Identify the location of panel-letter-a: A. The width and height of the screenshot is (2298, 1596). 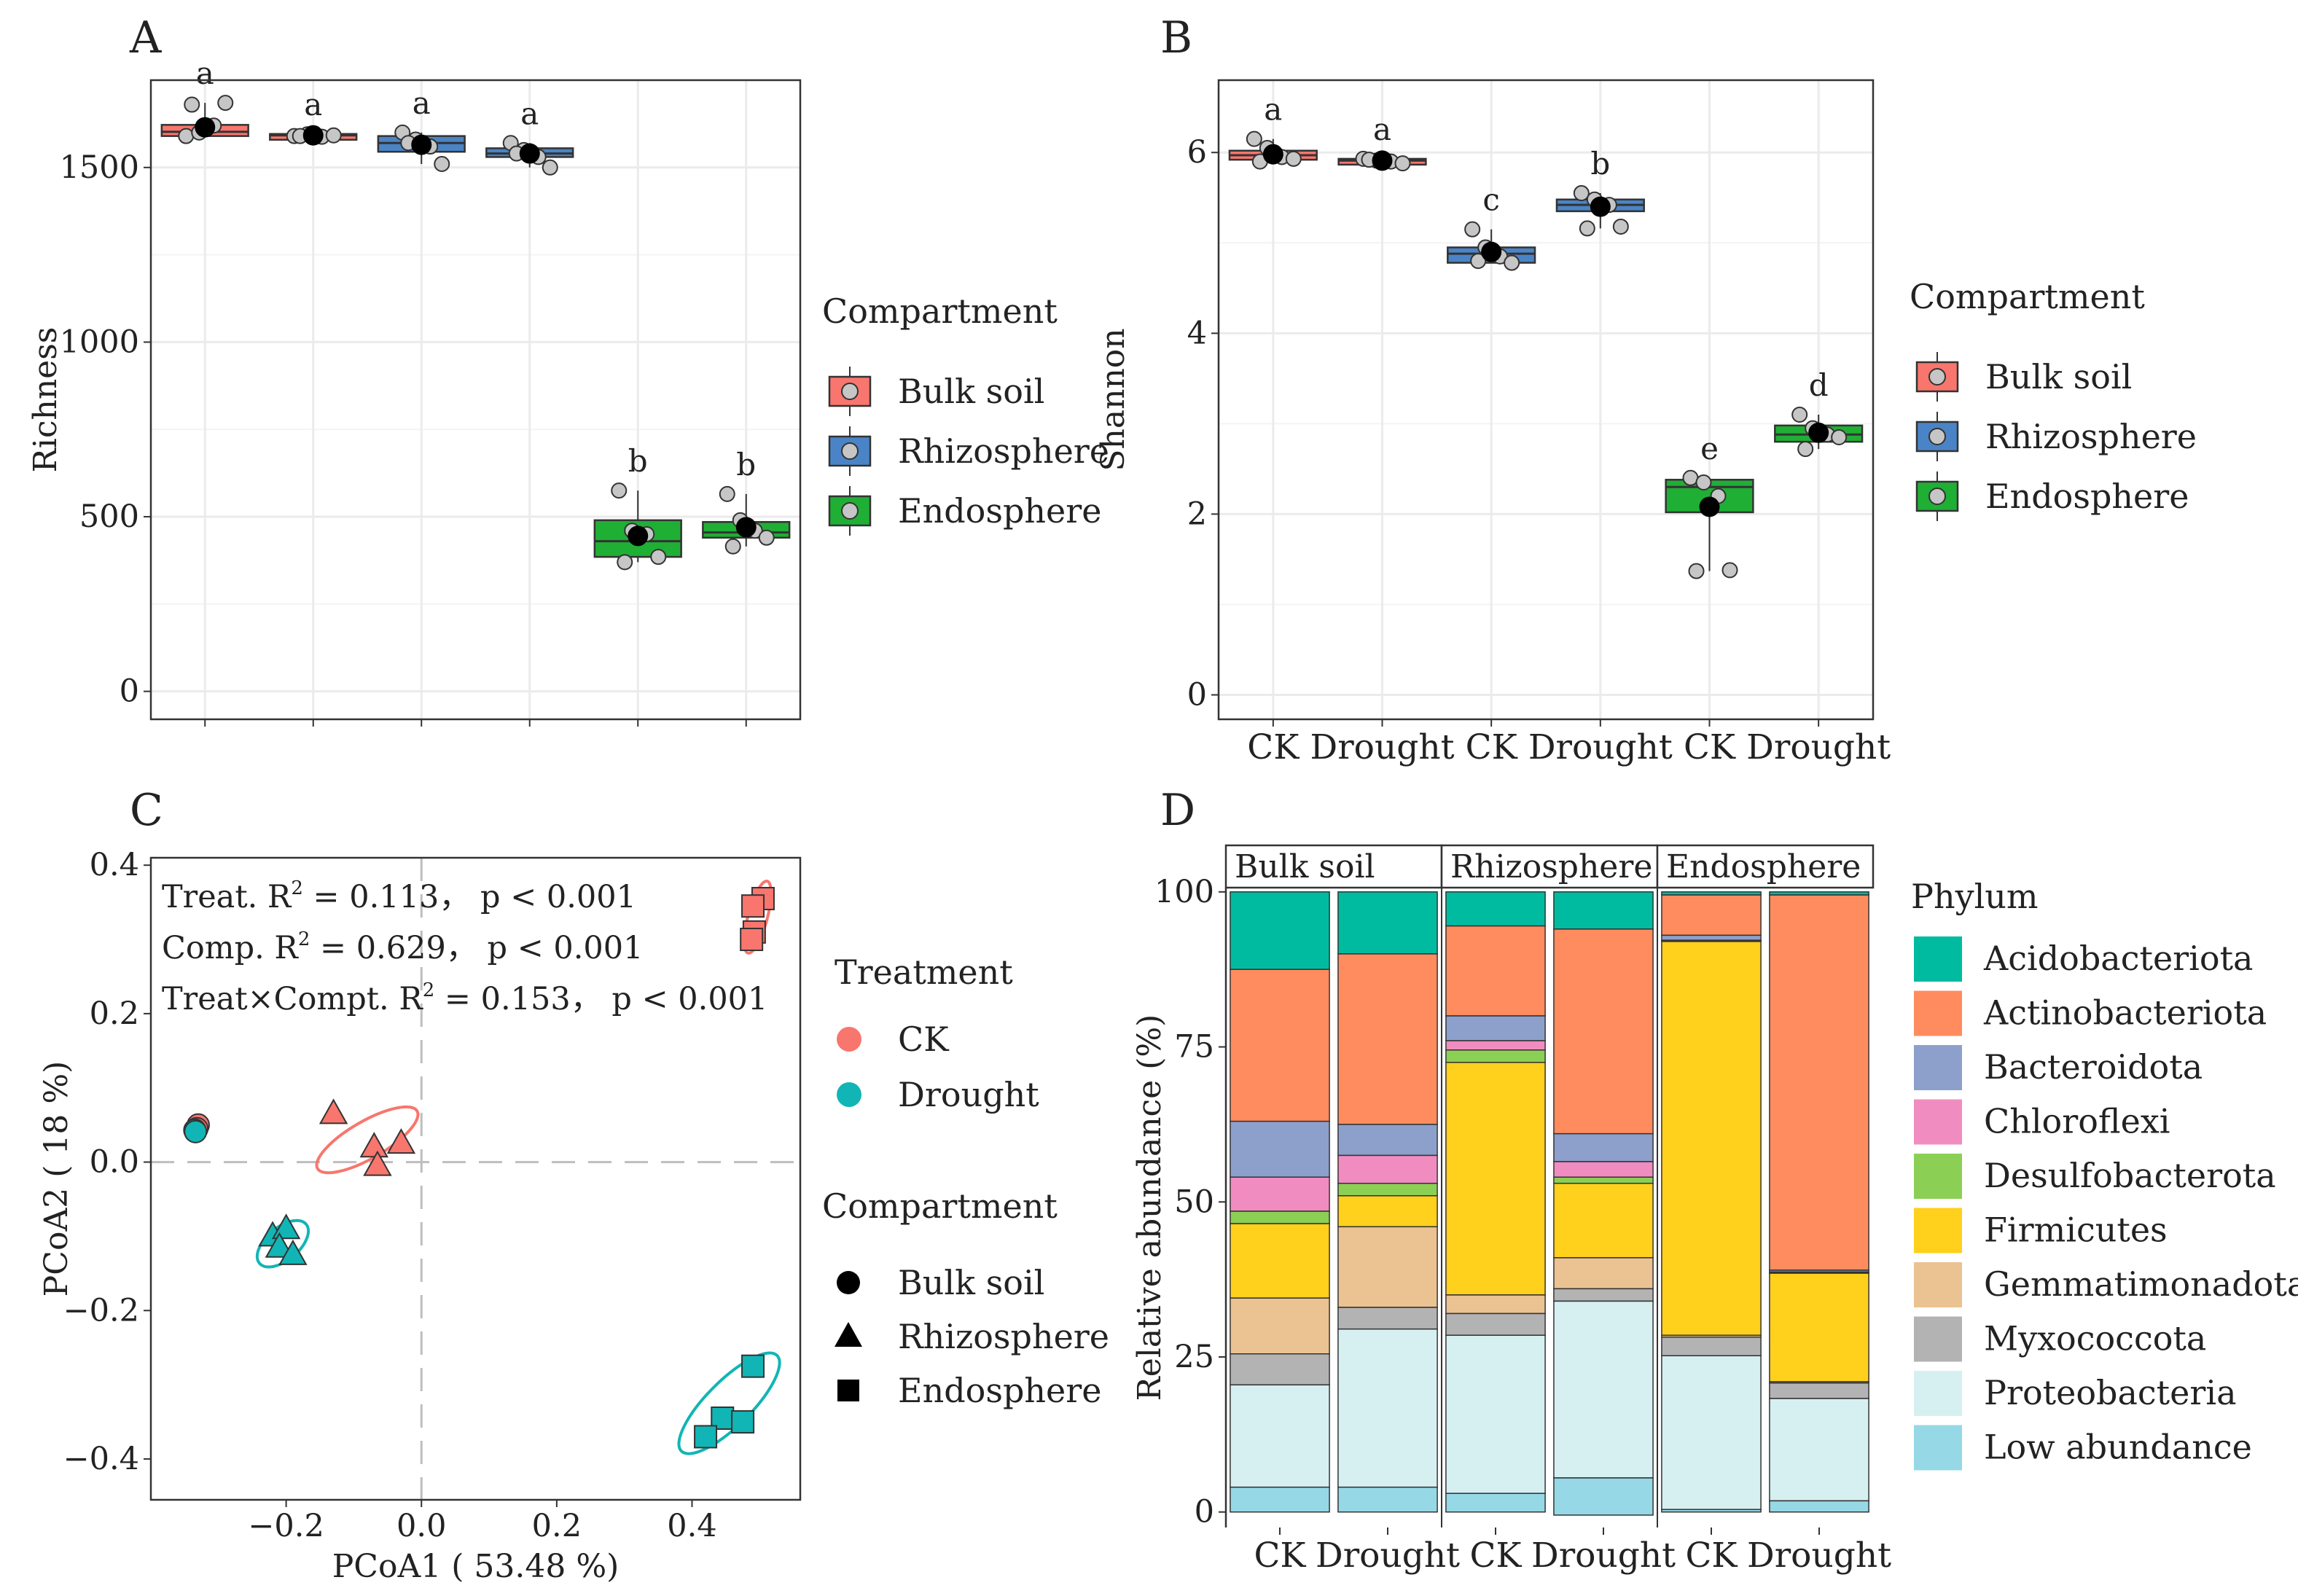
(145, 37).